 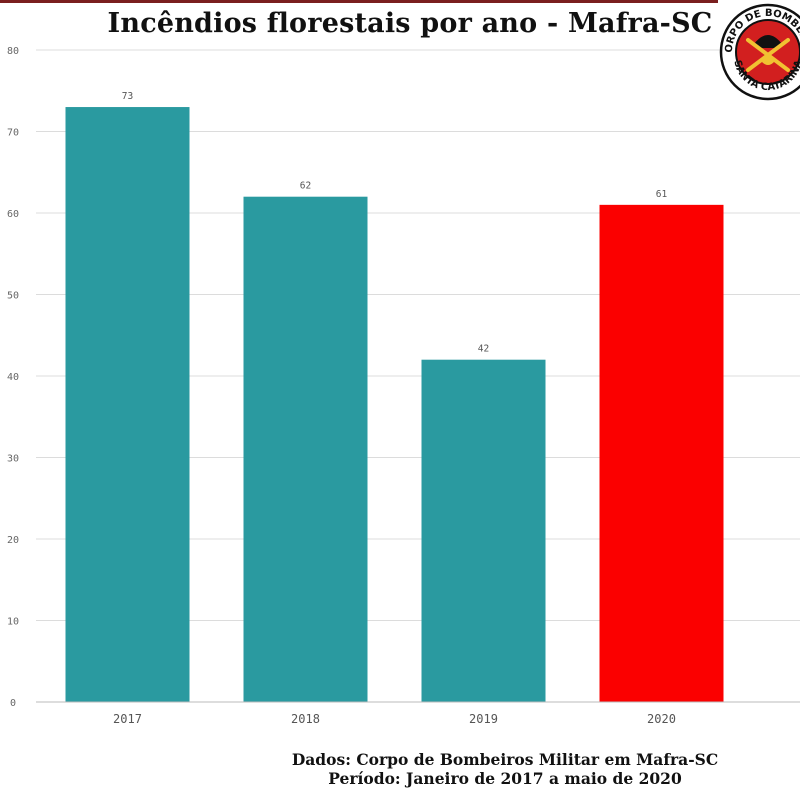 What do you see at coordinates (483, 719) in the screenshot?
I see `x-tick-label: 2019` at bounding box center [483, 719].